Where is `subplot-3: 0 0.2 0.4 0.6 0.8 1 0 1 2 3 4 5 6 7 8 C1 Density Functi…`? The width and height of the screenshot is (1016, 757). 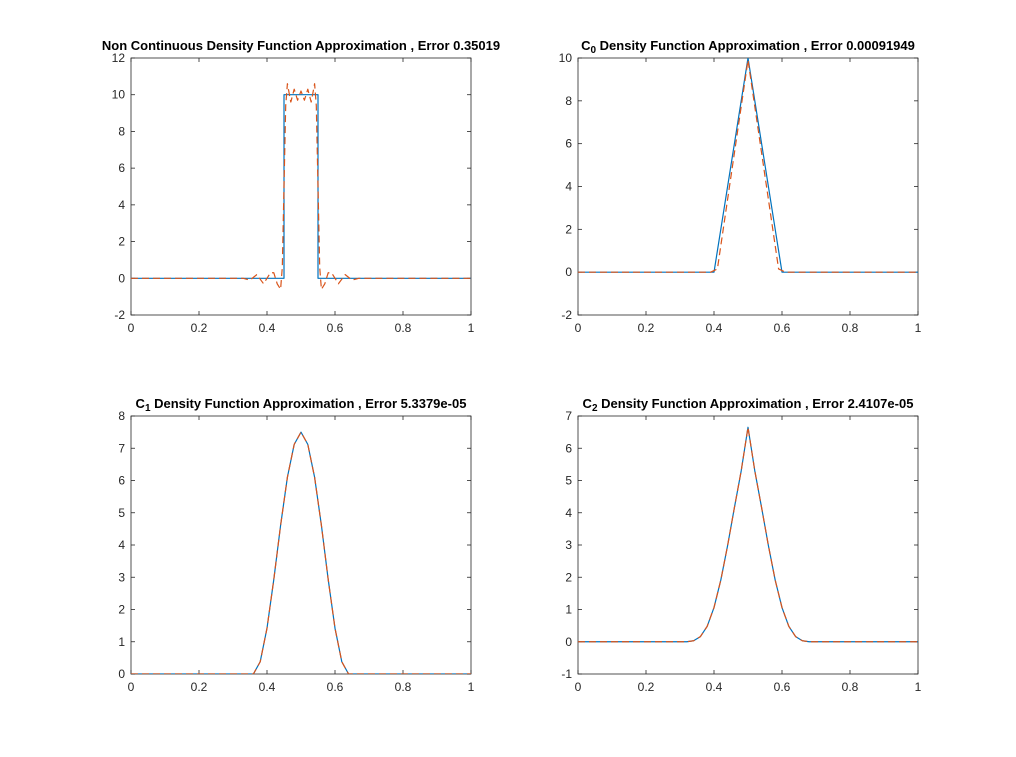 subplot-3: 0 0.2 0.4 0.6 0.8 1 0 1 2 3 4 5 6 7 8 C1 Density Functi… is located at coordinates (296, 545).